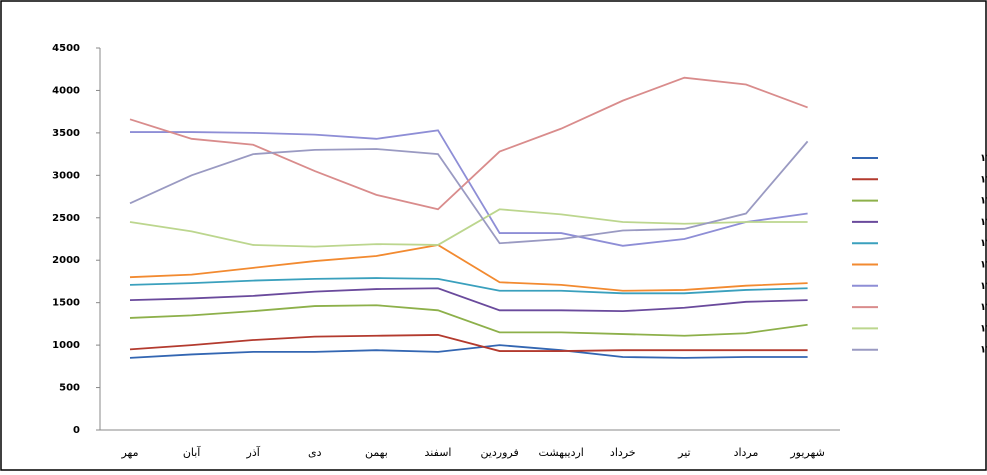 This screenshot has height=475, width=987. Describe the element at coordinates (983, 328) in the screenshot. I see `legend-label: جوانان ۱۳۸۸` at that location.